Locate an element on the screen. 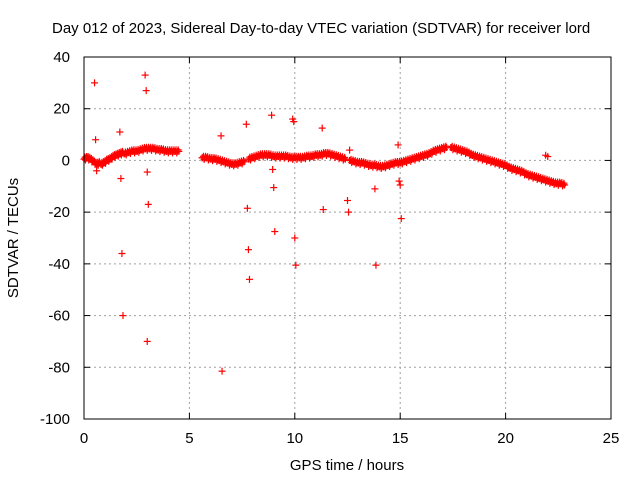 This screenshot has height=480, width=640. x-tick-label: 10 is located at coordinates (294, 438).